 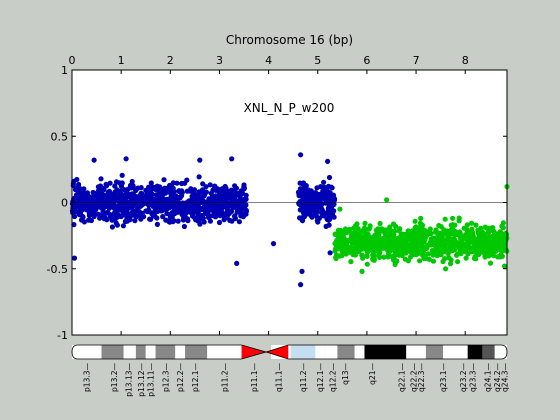 What do you see at coordinates (463, 377) in the screenshot?
I see `band-label: q23.2—` at bounding box center [463, 377].